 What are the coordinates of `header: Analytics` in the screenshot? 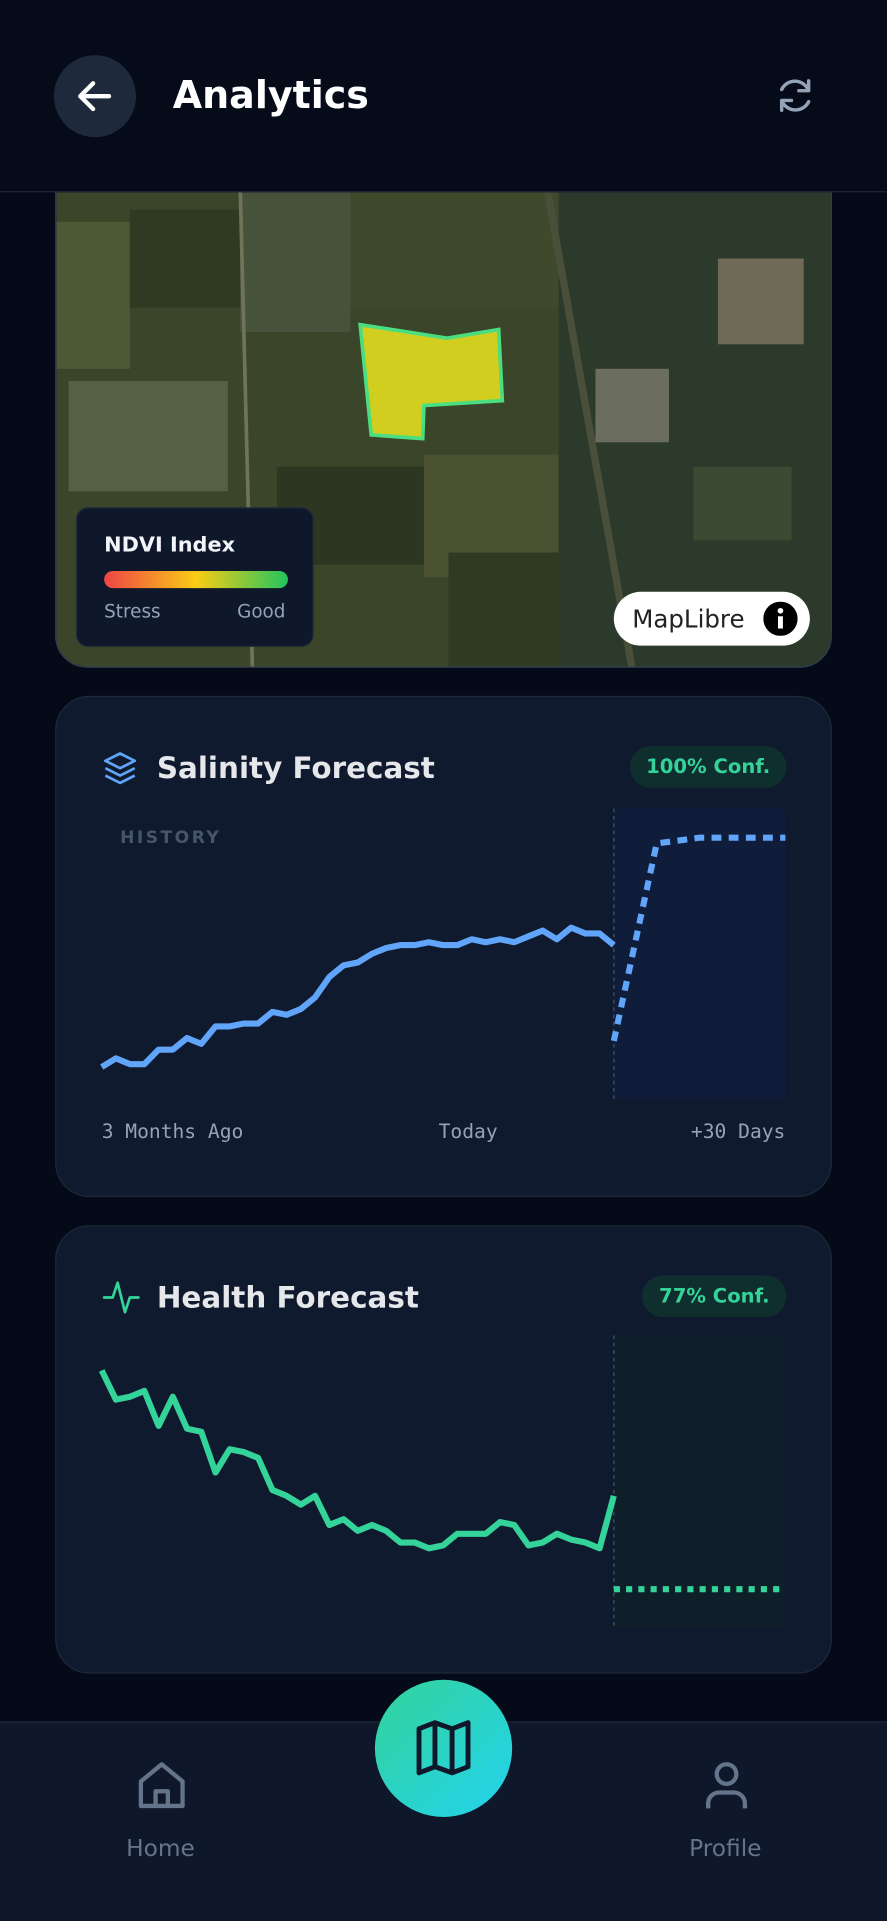 It's located at (443, 96).